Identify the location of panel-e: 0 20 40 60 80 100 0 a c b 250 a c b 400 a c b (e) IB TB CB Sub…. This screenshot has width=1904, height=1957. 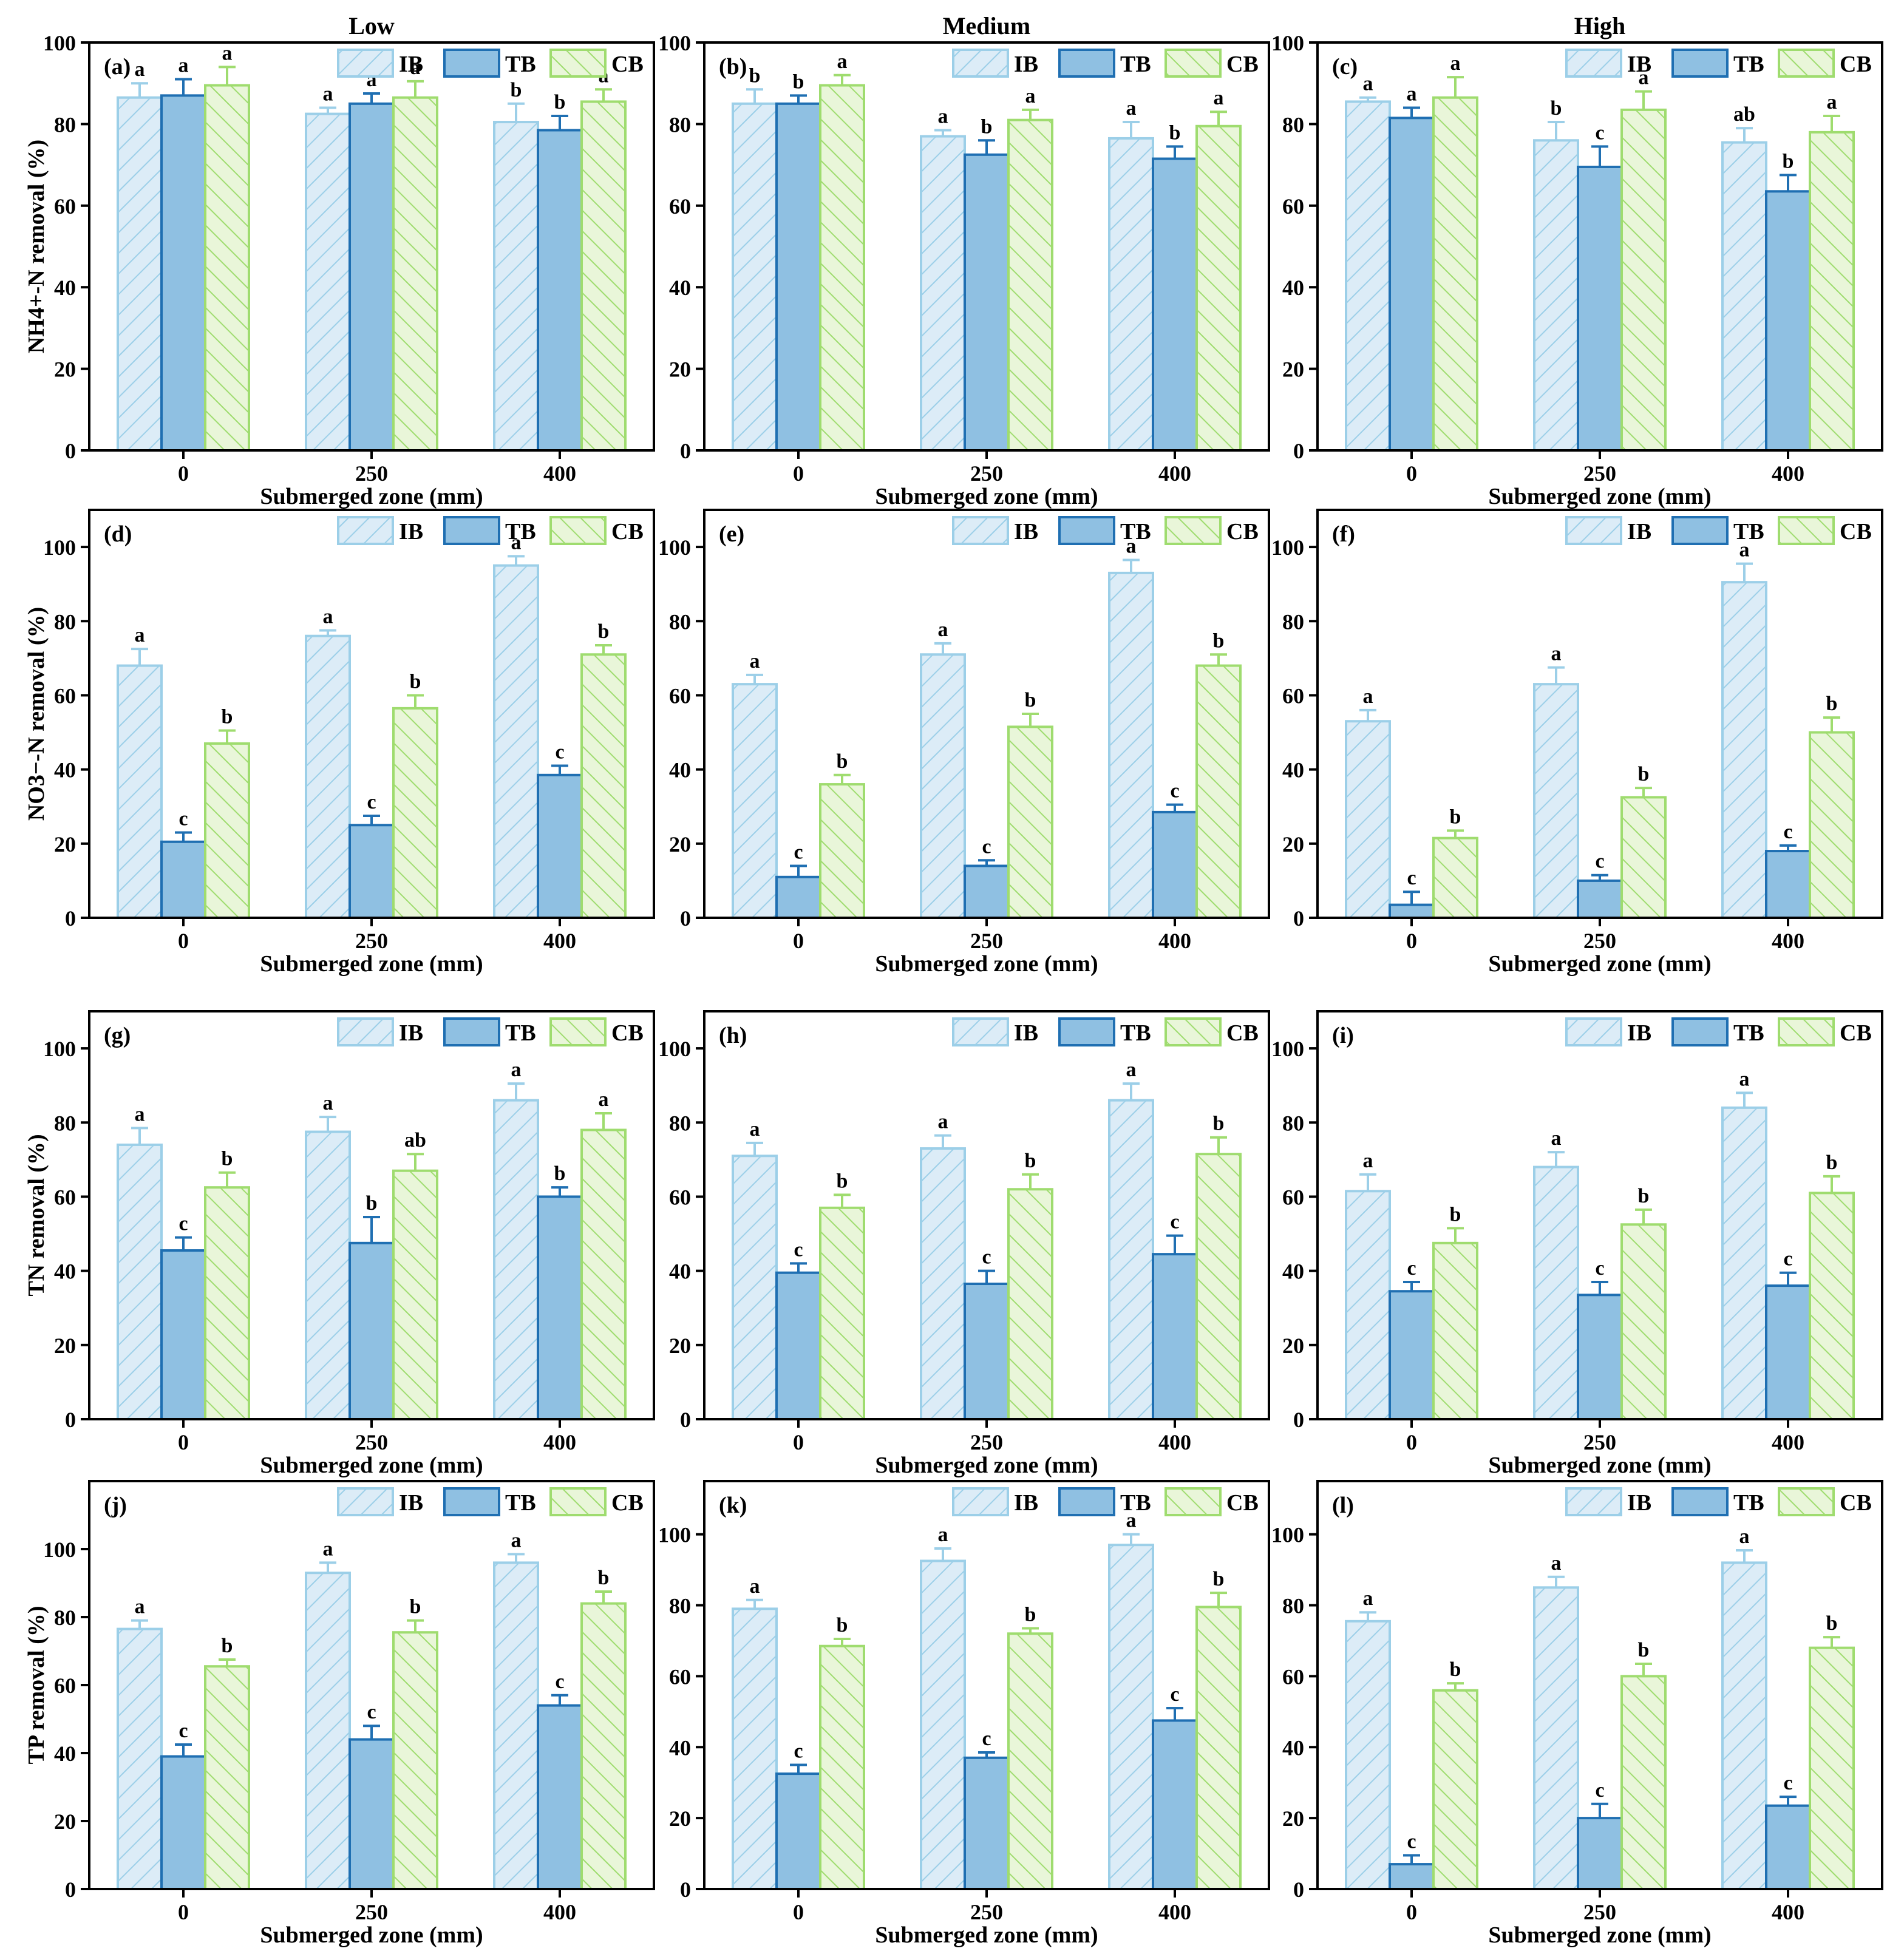
(964, 743).